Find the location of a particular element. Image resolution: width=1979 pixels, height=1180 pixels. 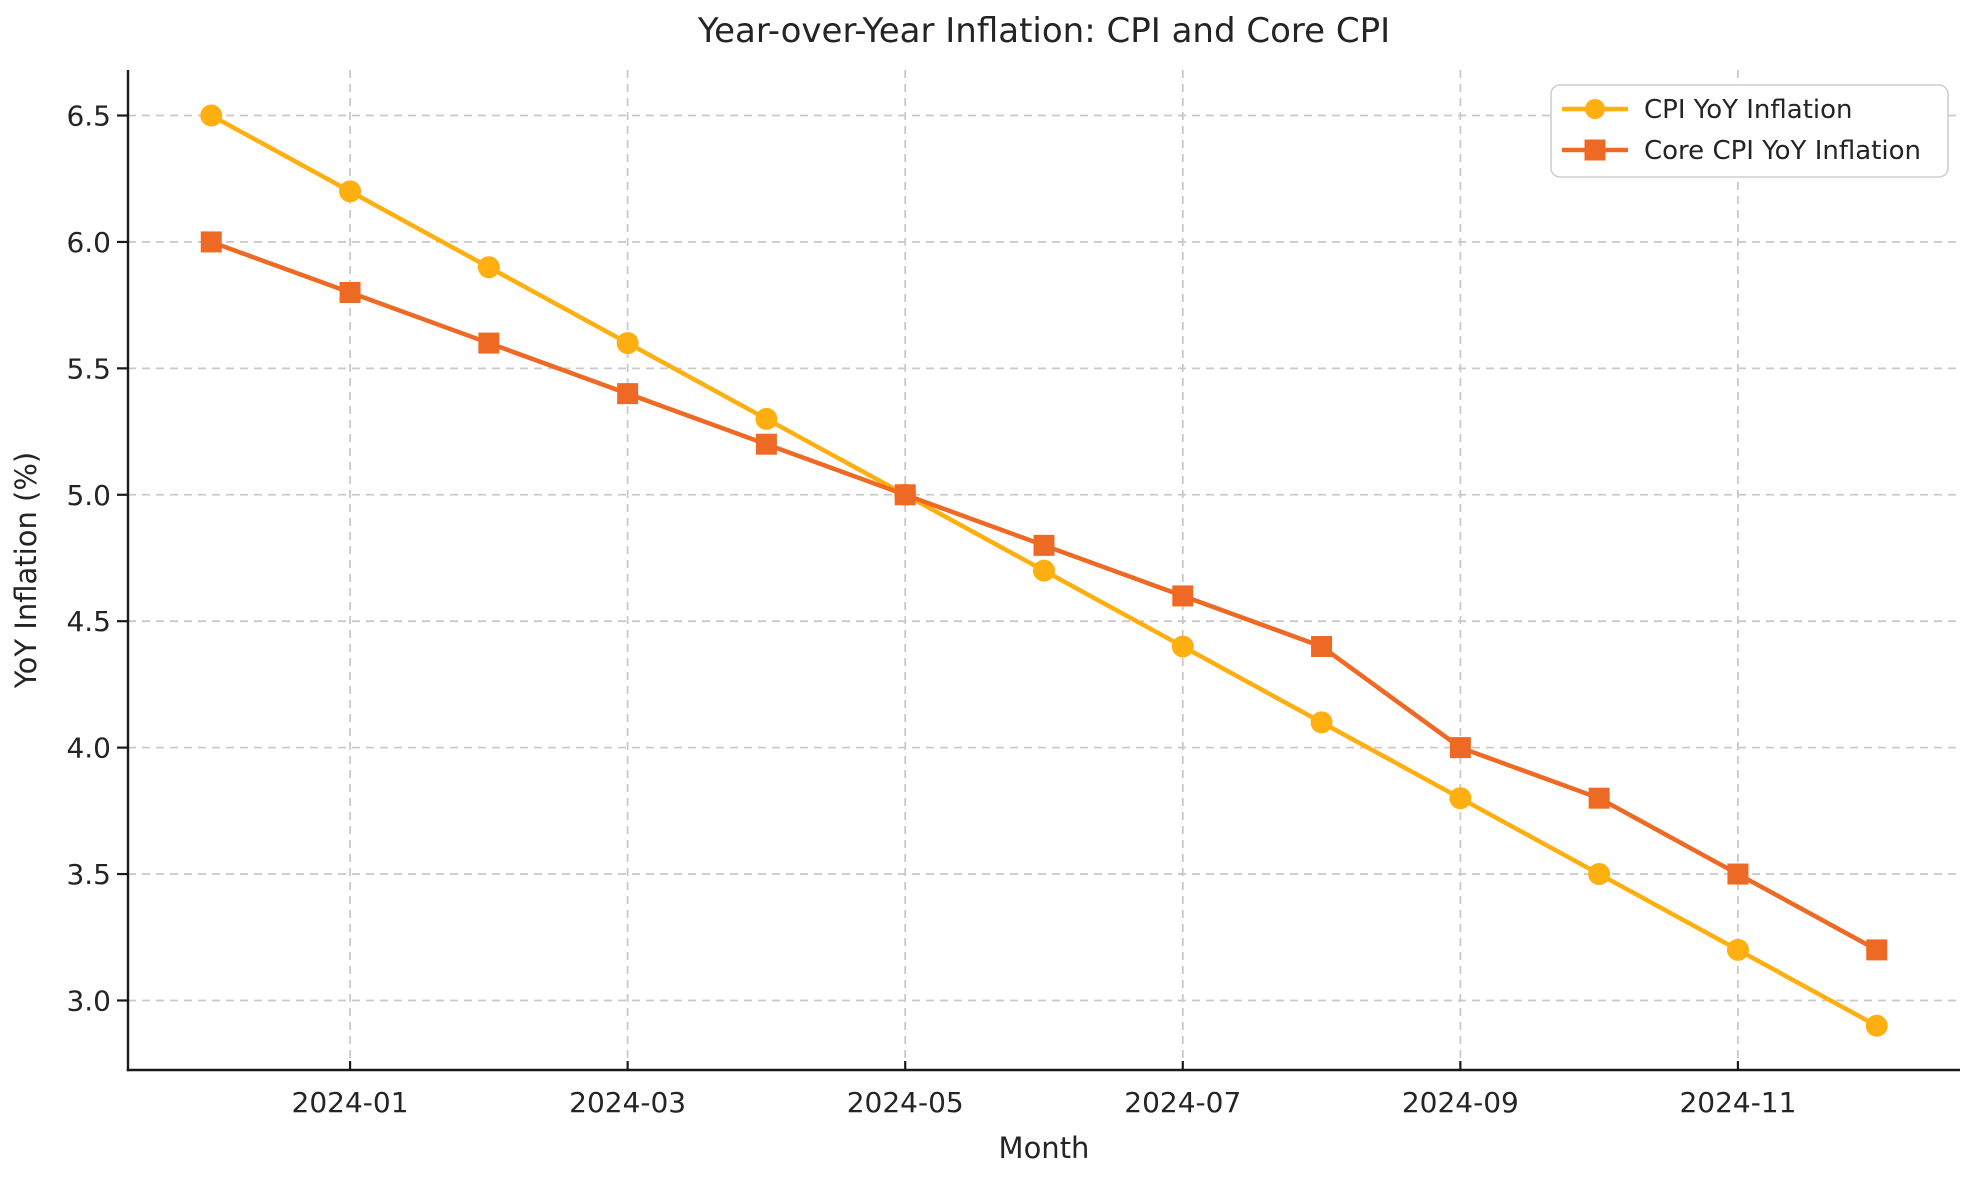

legend-box is located at coordinates (1749, 131).